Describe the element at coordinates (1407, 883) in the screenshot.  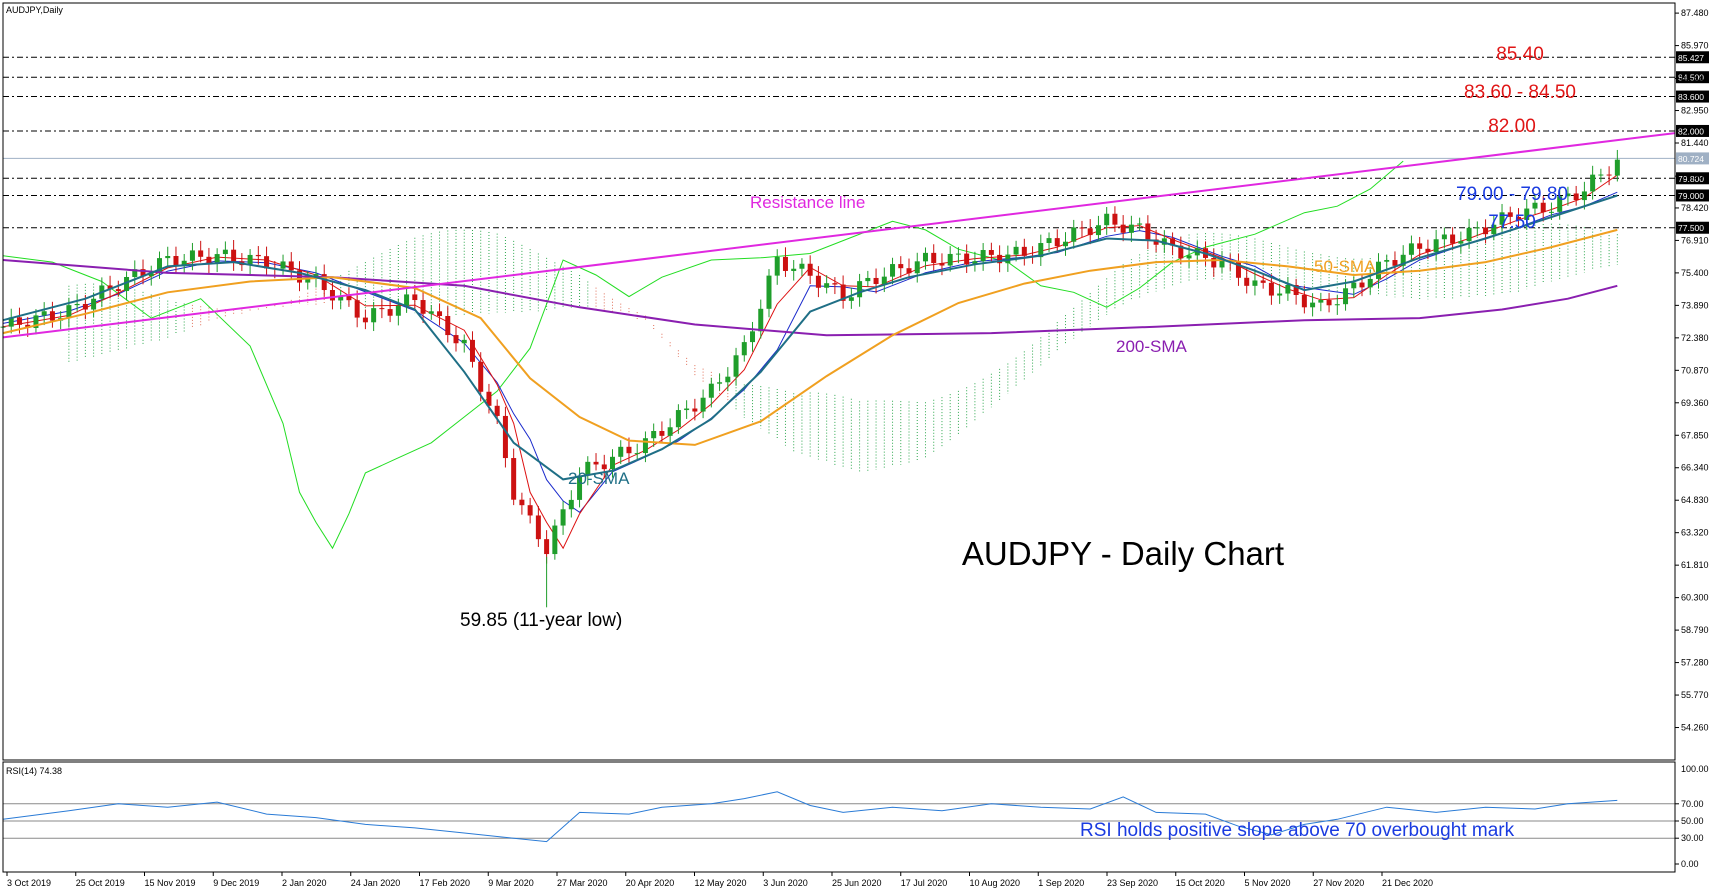
I see `date-label-20: 21 Dec 2020` at that location.